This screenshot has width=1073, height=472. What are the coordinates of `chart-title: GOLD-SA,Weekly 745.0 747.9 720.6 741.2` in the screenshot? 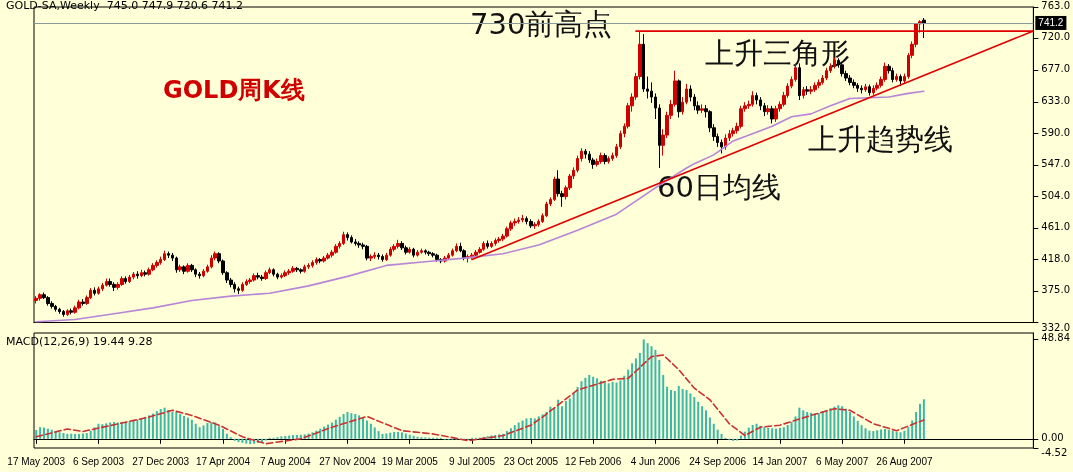 It's located at (125, 6).